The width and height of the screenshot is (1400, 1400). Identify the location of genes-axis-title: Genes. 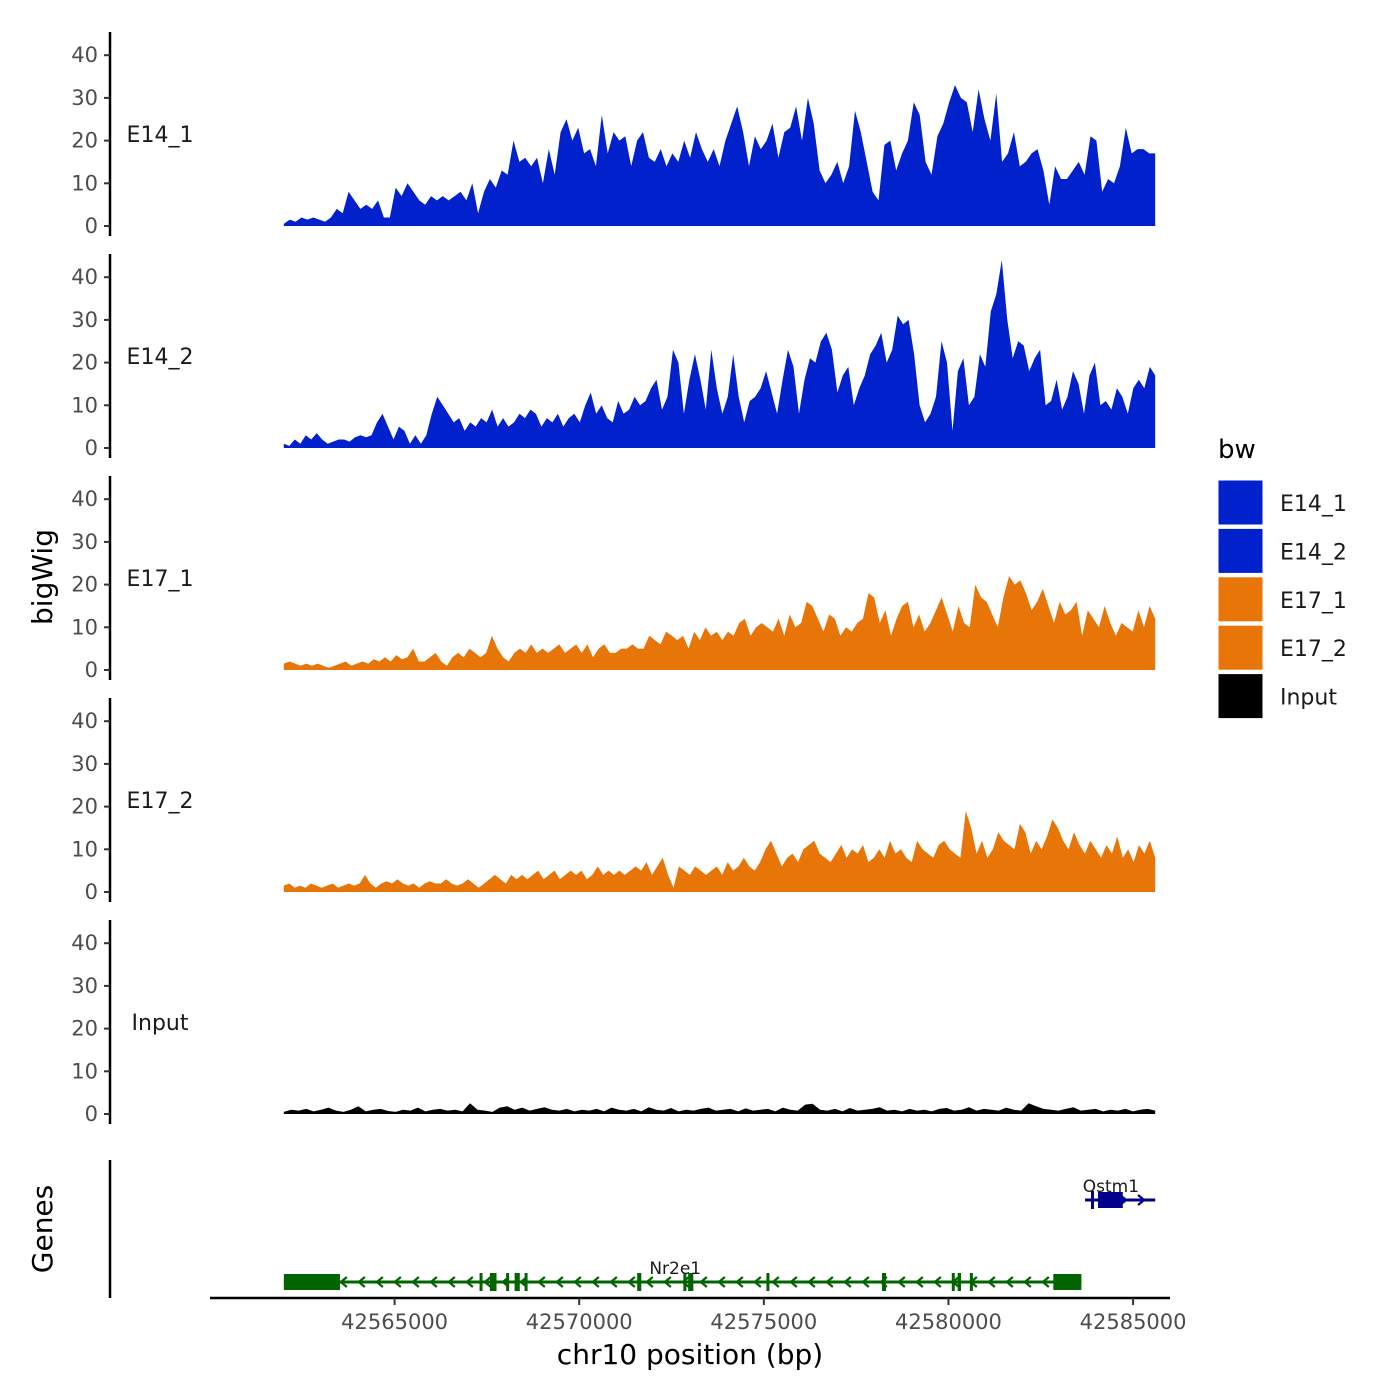
(42, 1229).